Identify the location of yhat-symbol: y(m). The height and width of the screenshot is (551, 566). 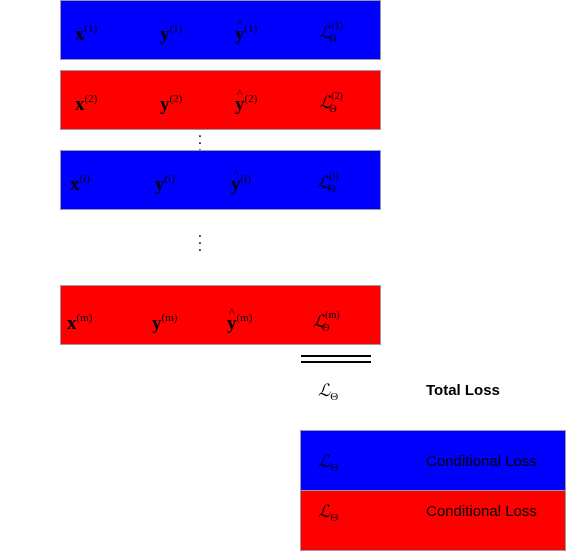
(239, 319).